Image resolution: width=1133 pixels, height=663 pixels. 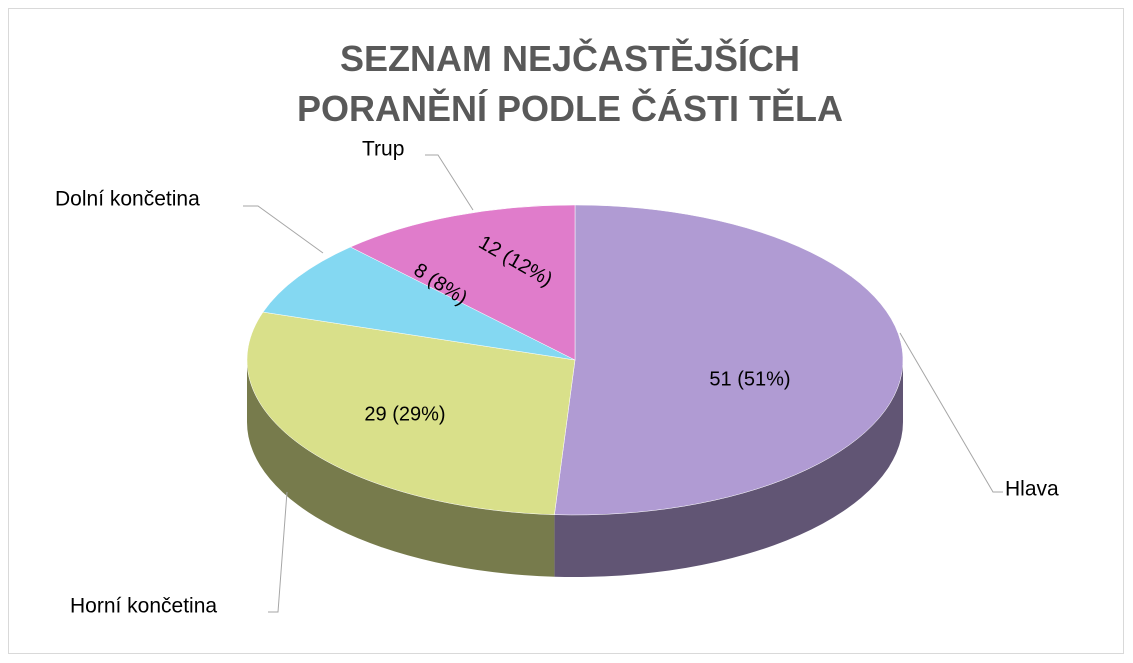 What do you see at coordinates (1032, 489) in the screenshot?
I see `category-label: Hlava` at bounding box center [1032, 489].